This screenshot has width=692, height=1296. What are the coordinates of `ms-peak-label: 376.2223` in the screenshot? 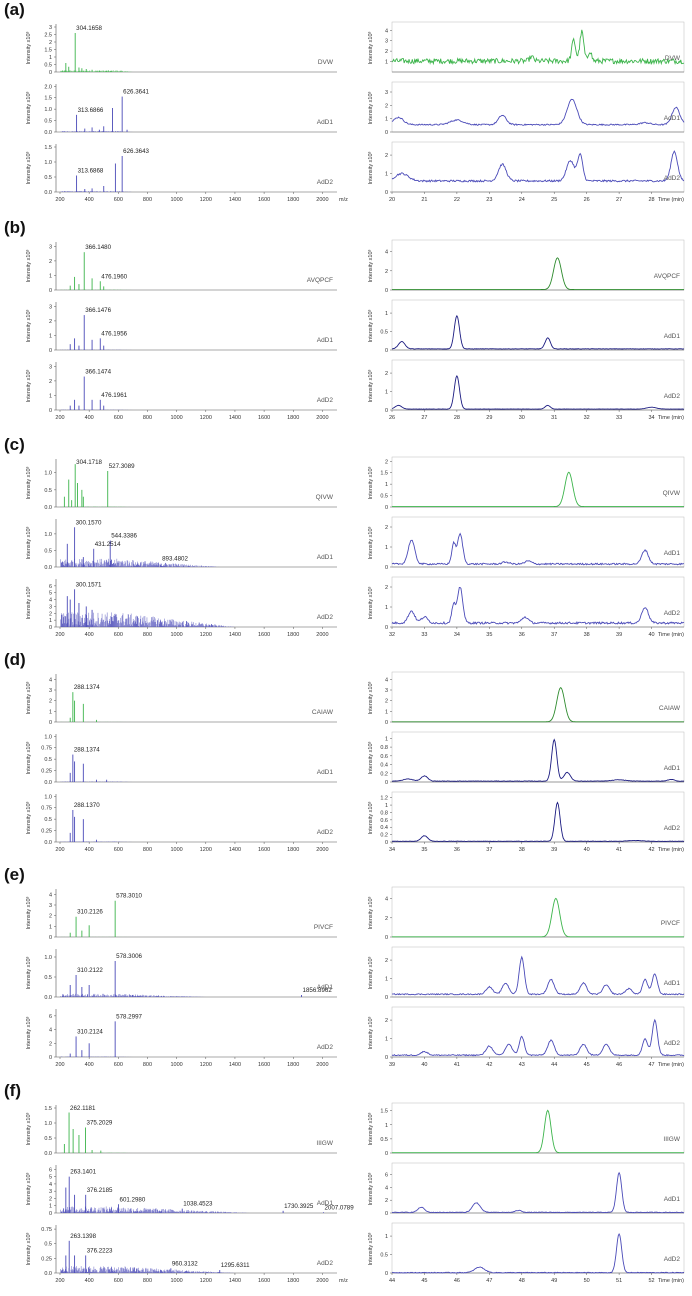 It's located at (100, 1250).